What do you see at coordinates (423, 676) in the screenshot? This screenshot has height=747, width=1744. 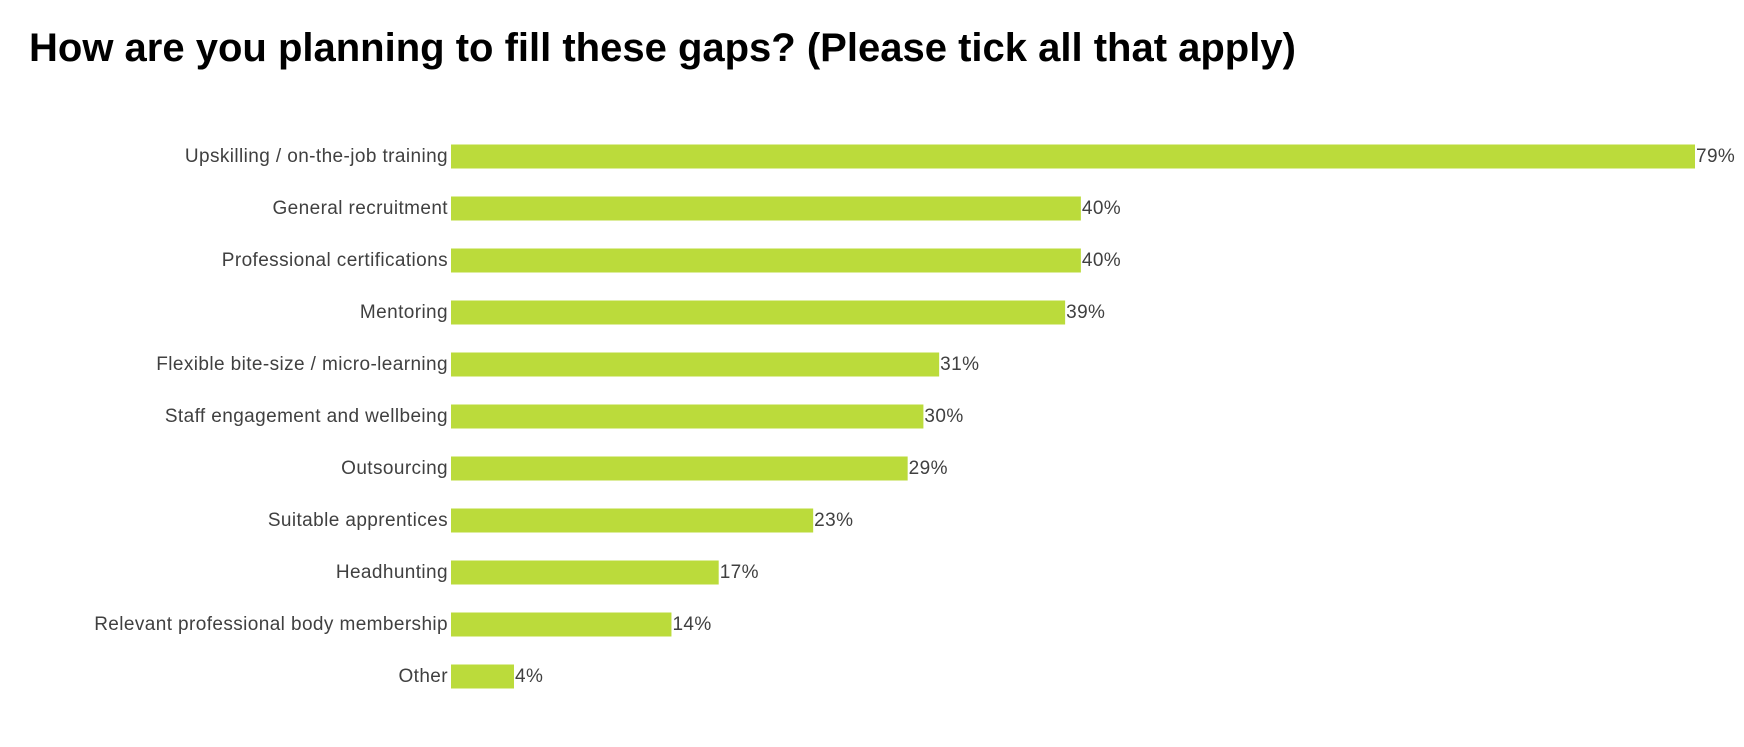 I see `category-label: Other` at bounding box center [423, 676].